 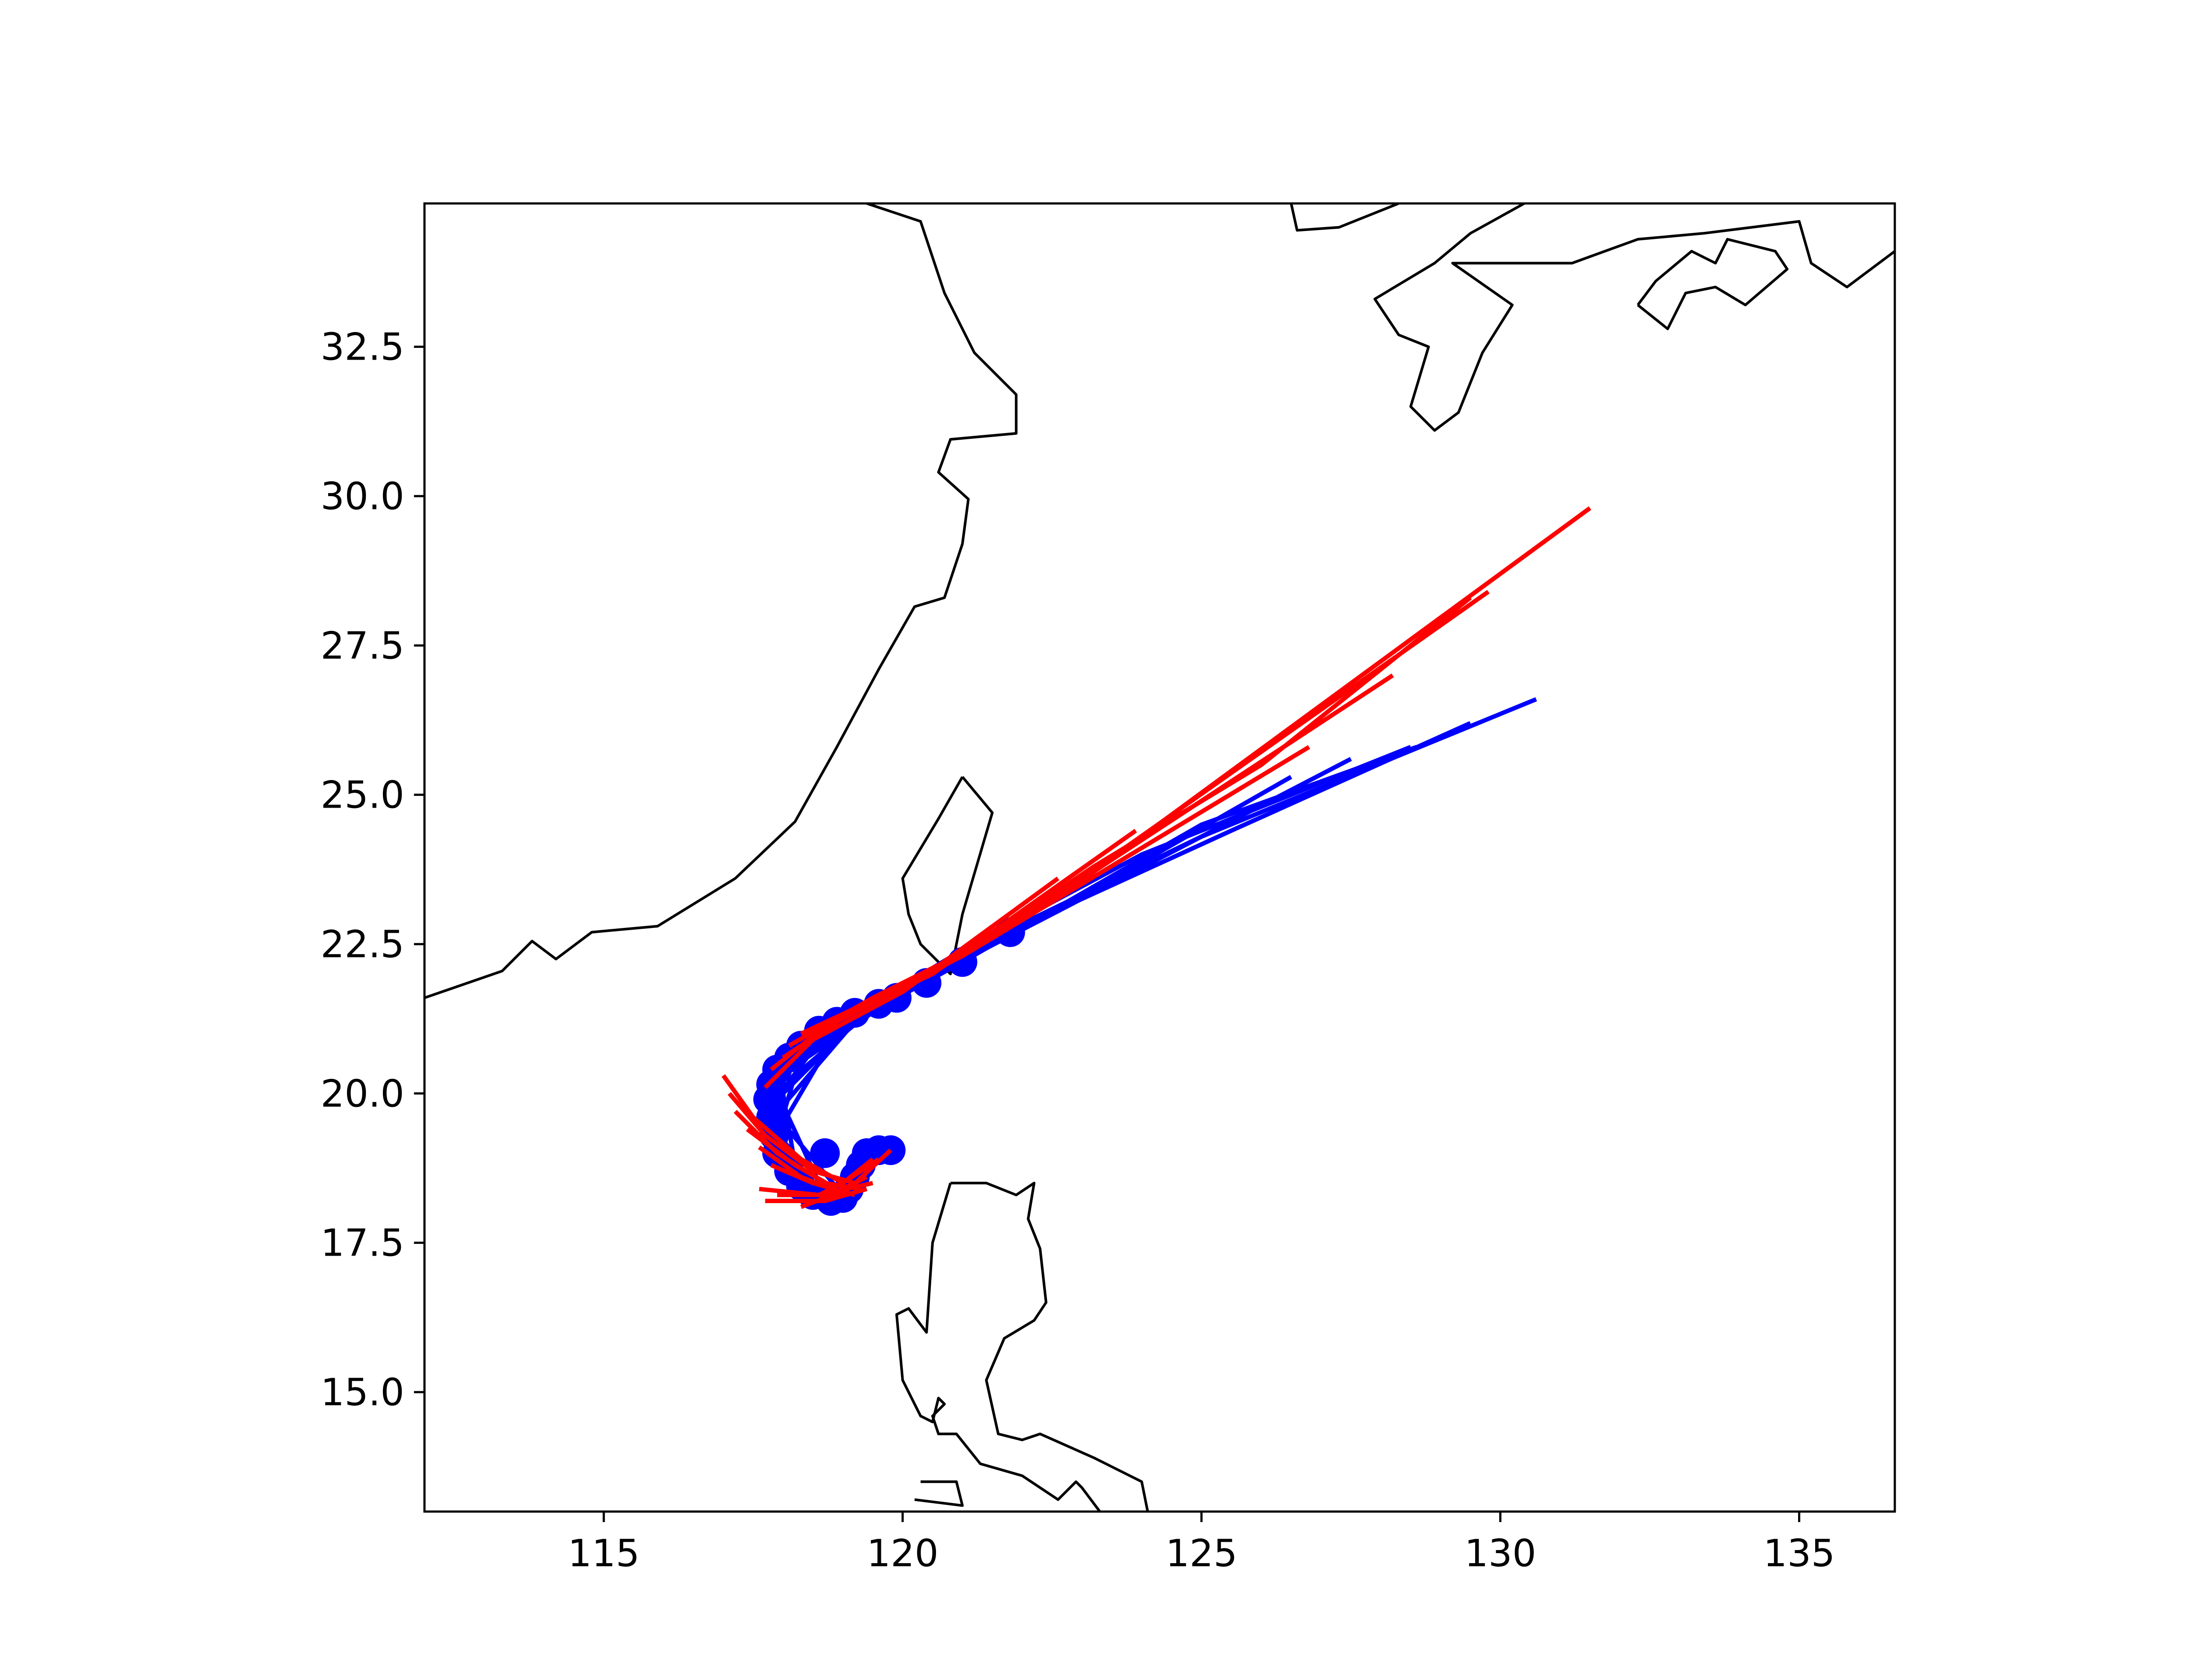 I want to click on x-axis: 115 120 125 130 135, so click(x=1201, y=1543).